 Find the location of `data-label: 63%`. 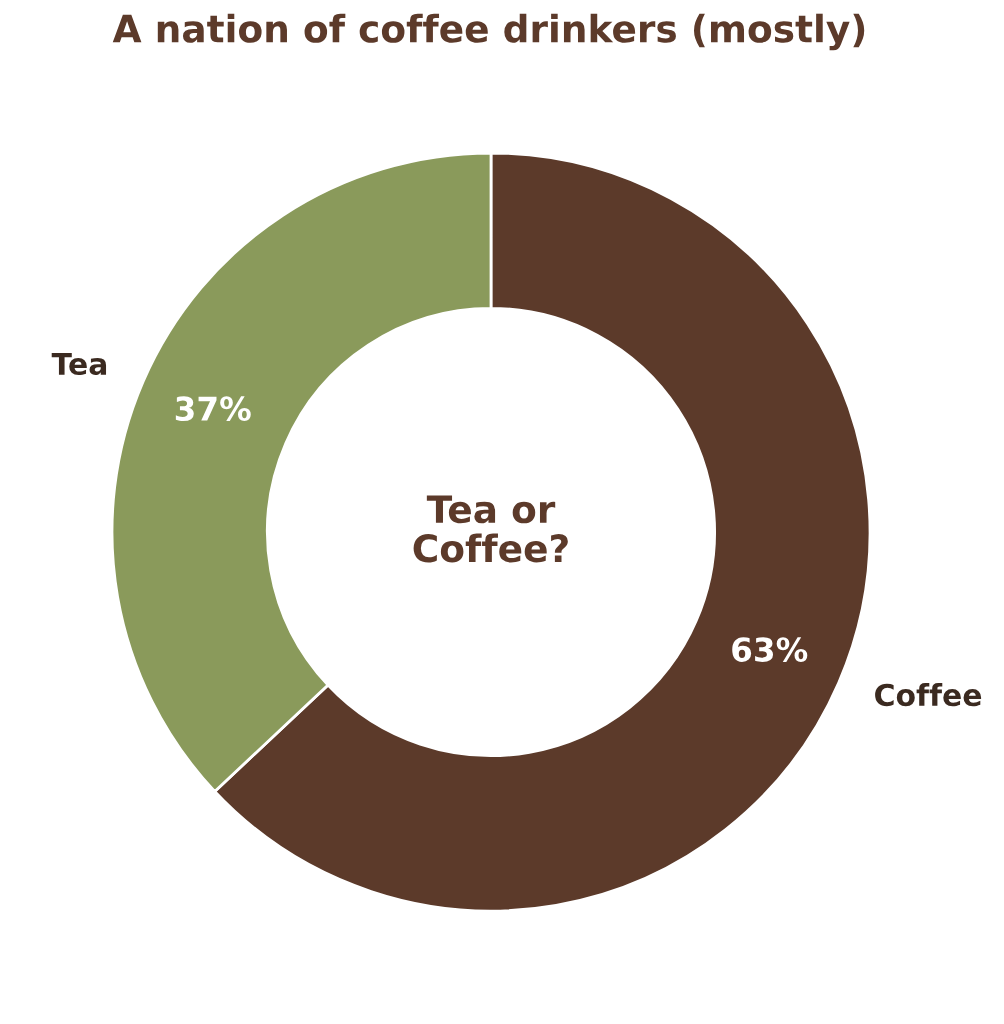

data-label: 63% is located at coordinates (770, 649).